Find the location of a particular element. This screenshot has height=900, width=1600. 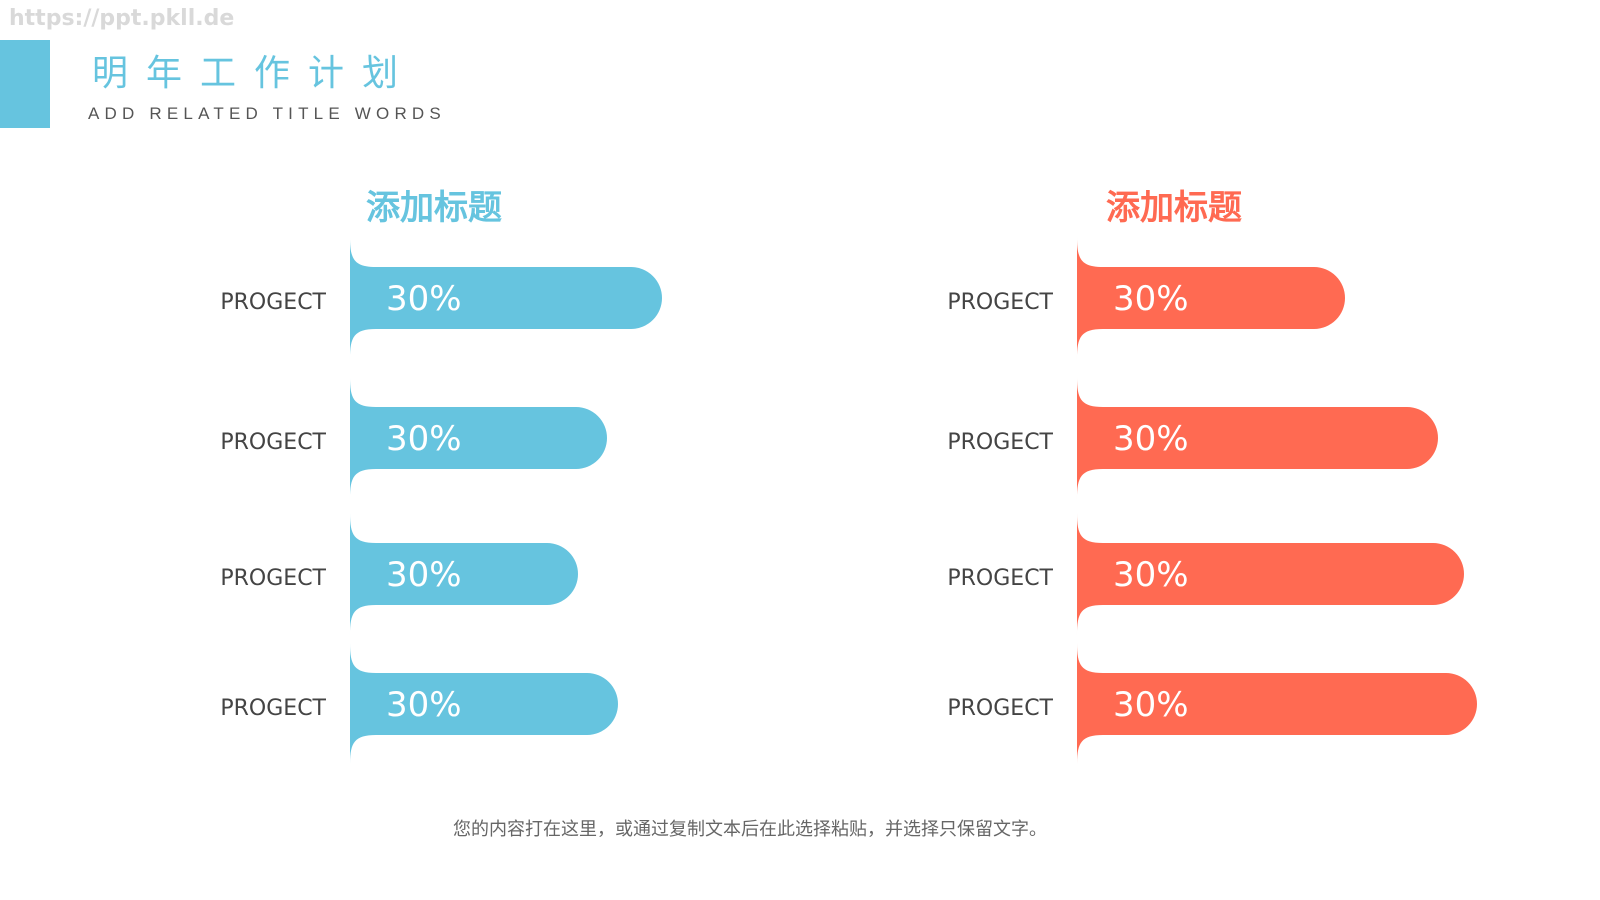

page-subtitle: ADD RELATED TITLE WORDS is located at coordinates (267, 113).